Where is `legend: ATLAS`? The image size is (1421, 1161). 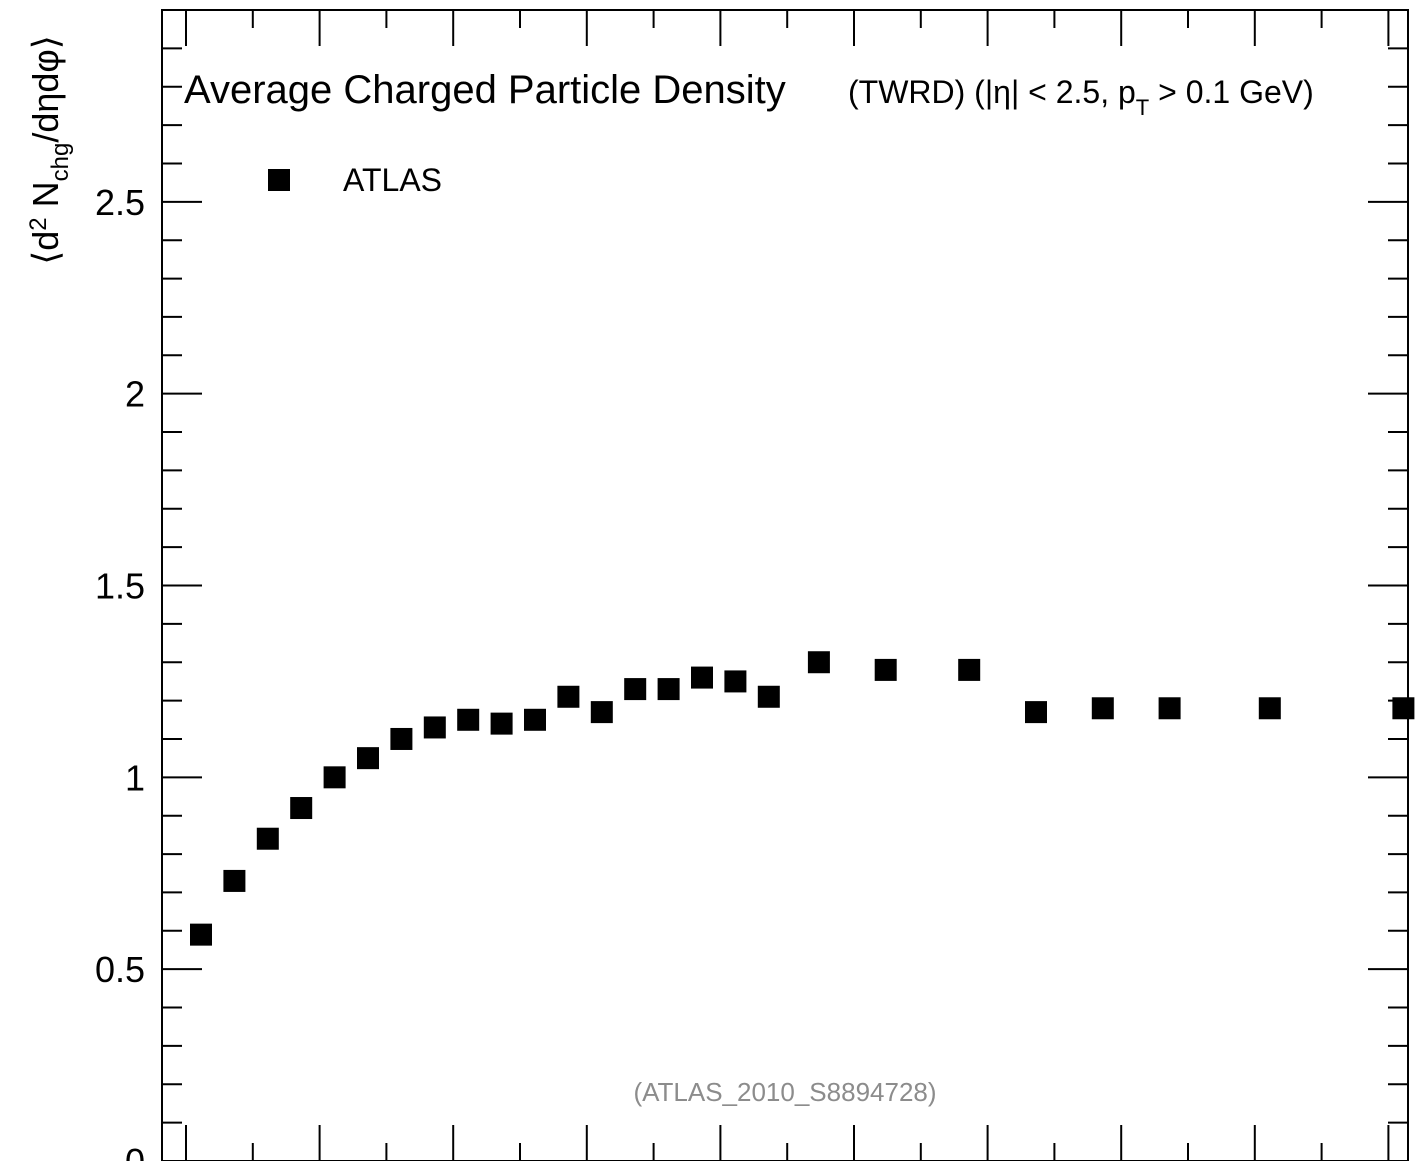 legend: ATLAS is located at coordinates (355, 180).